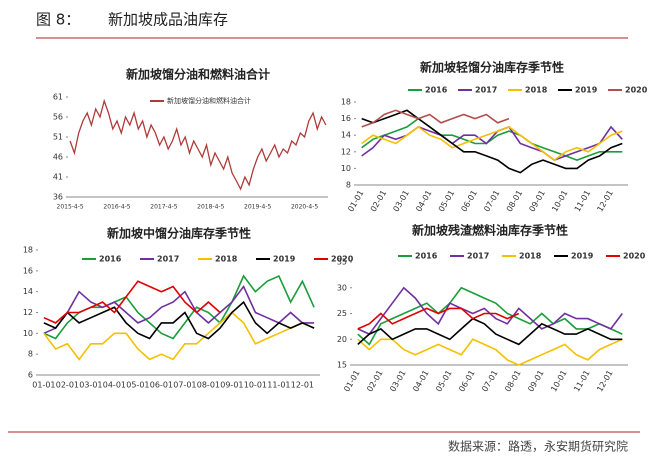 This screenshot has width=649, height=464. I want to click on legend-label: 新加坡馏分油和燃料油合计, so click(209, 100).